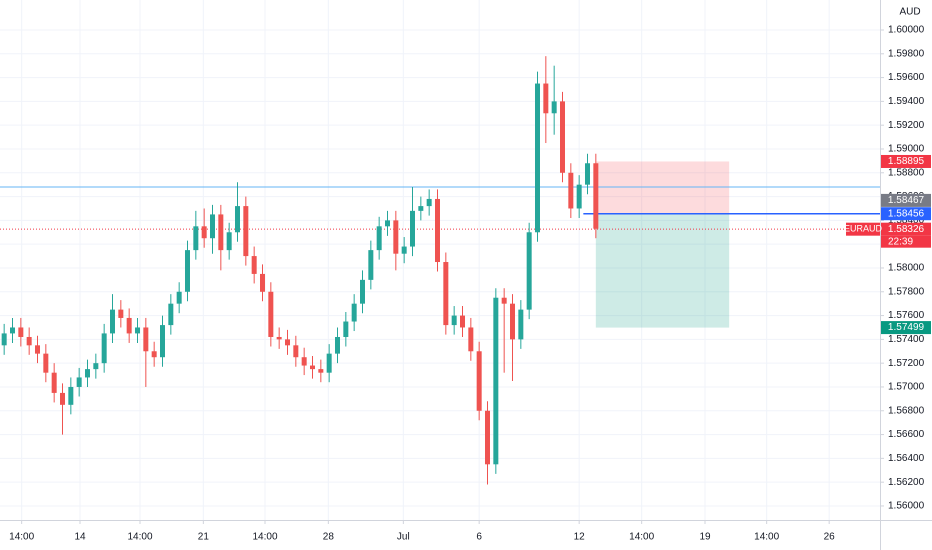 Image resolution: width=932 pixels, height=550 pixels. I want to click on price-tag-label: 1.58895, so click(906, 161).